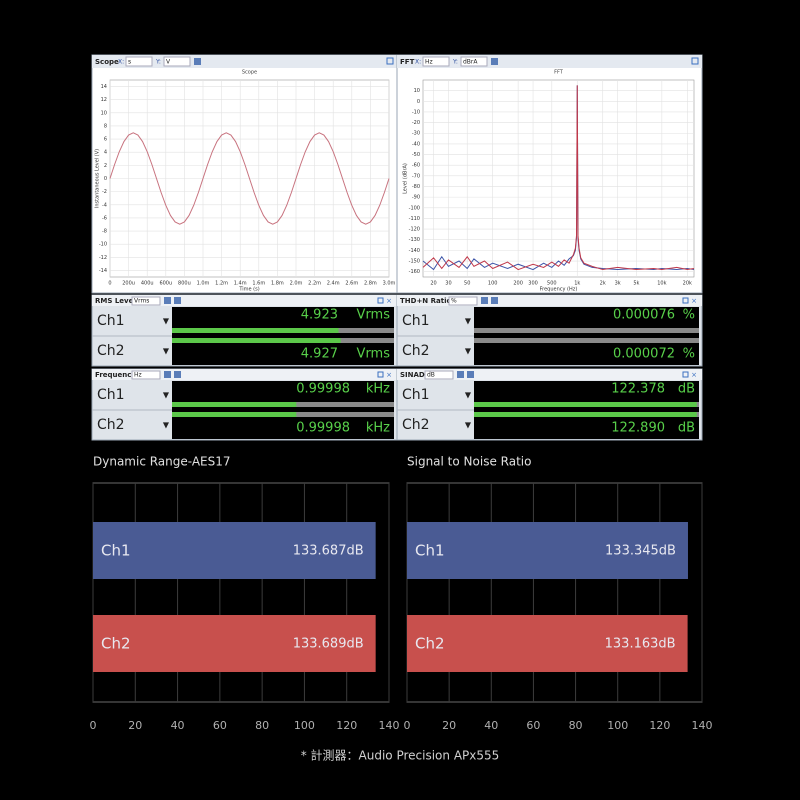 The image size is (800, 800). I want to click on y-tick-label: 14, so click(104, 87).